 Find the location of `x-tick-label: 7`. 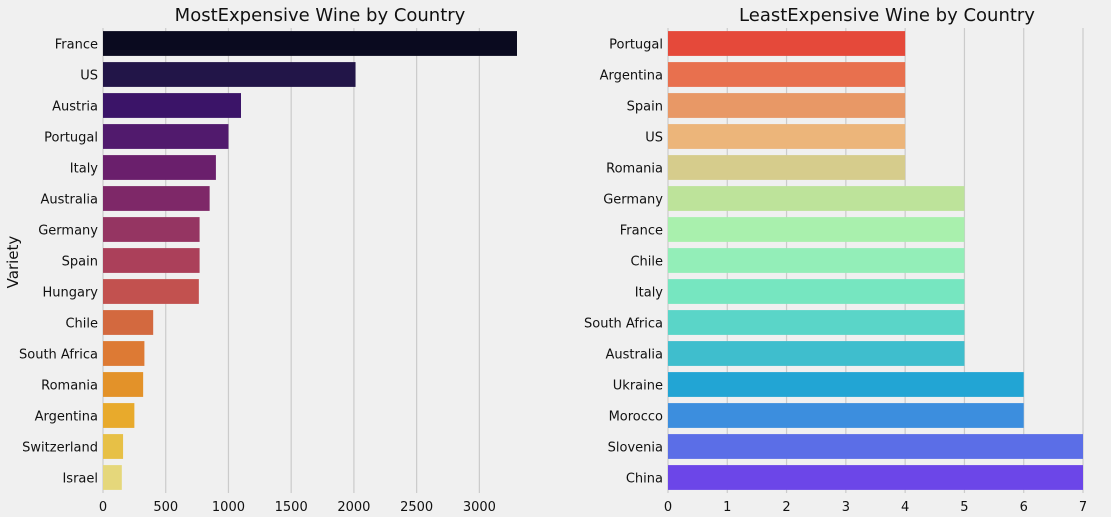

x-tick-label: 7 is located at coordinates (1083, 507).